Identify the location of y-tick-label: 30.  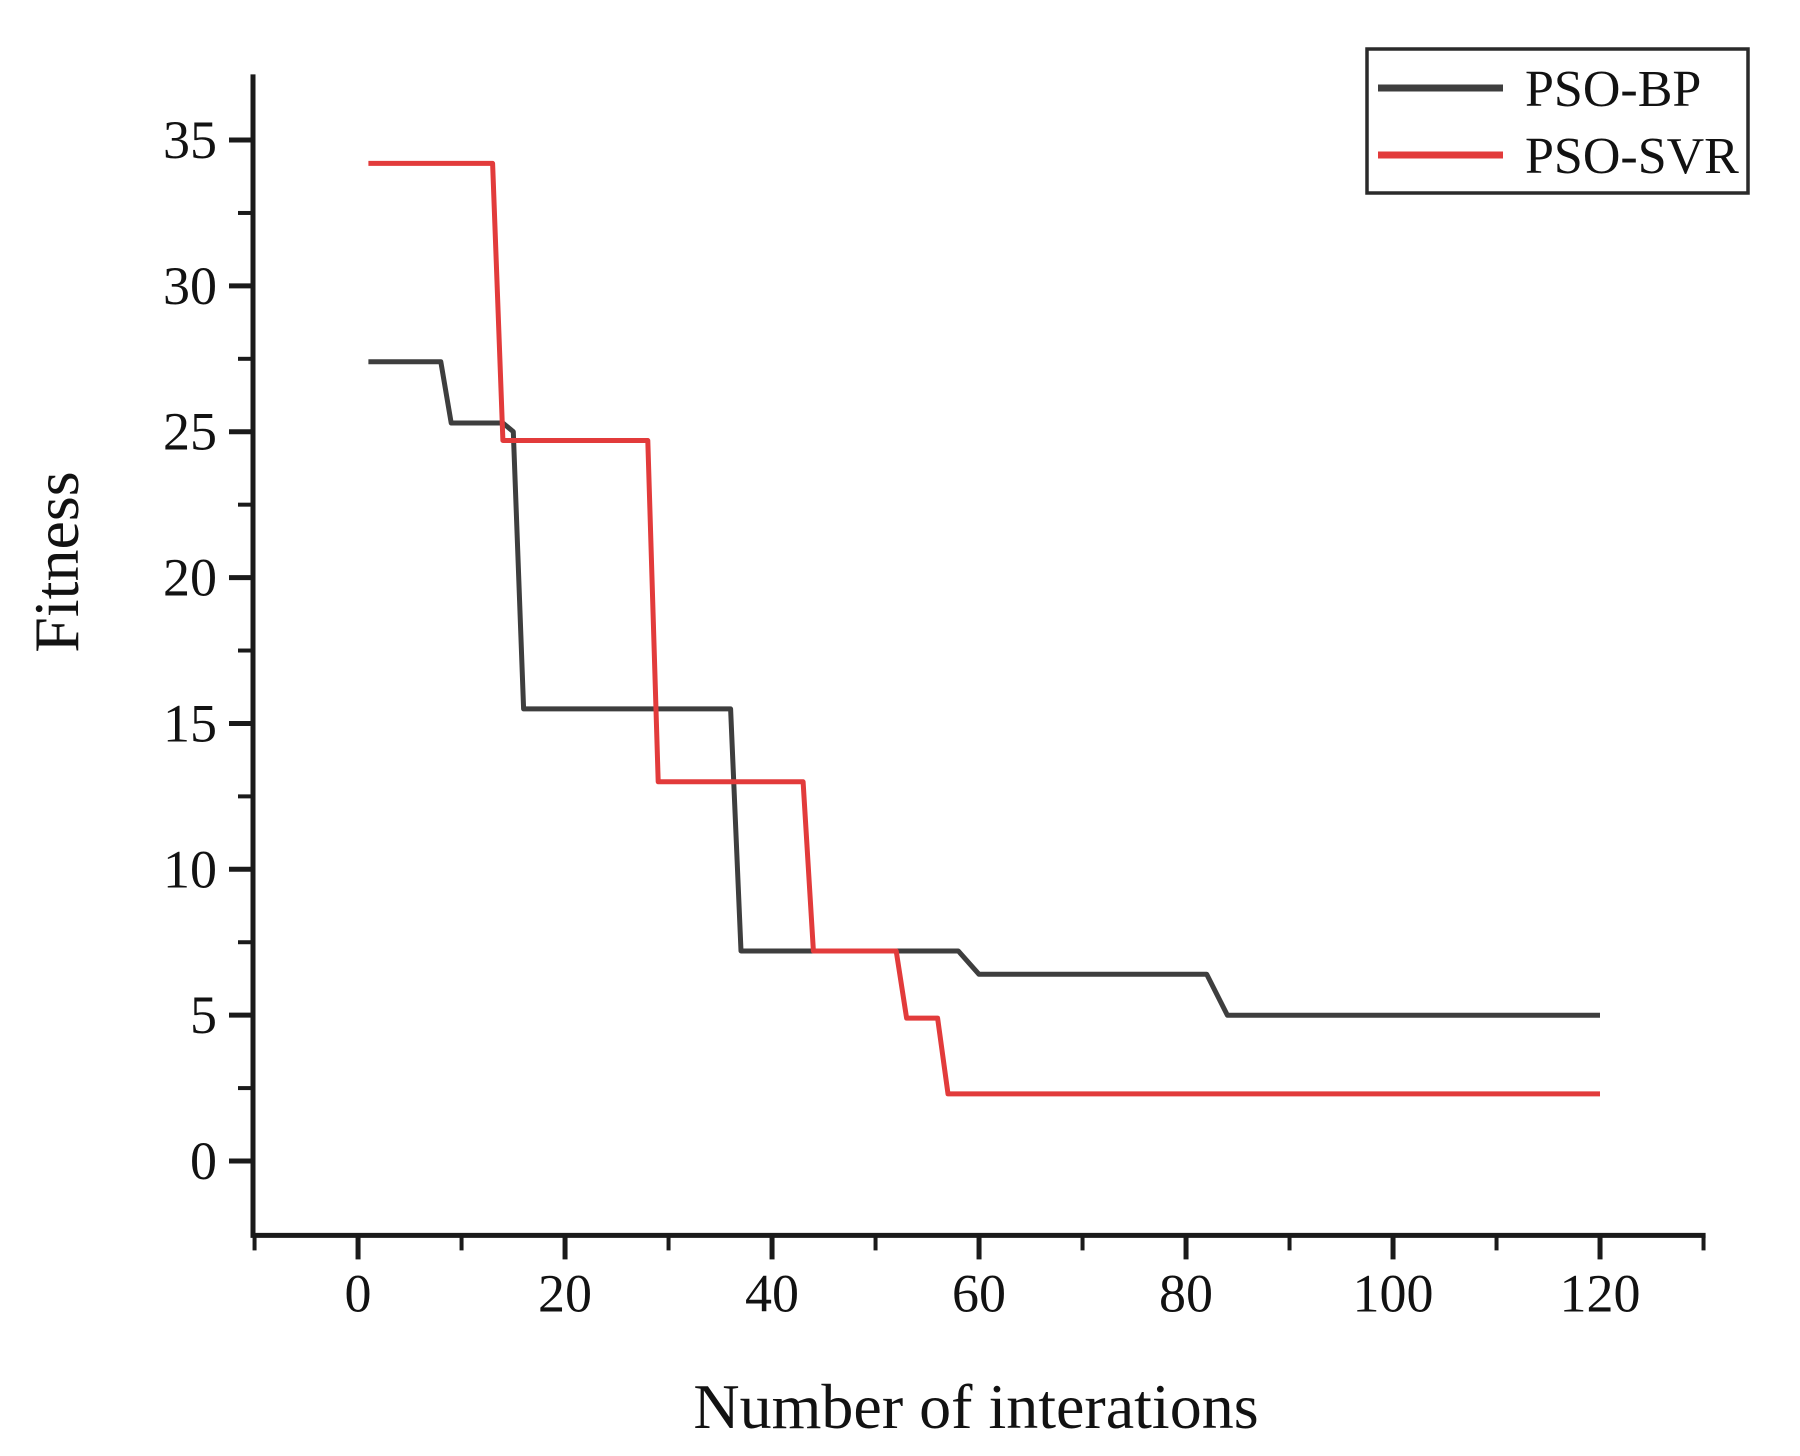
(190, 286).